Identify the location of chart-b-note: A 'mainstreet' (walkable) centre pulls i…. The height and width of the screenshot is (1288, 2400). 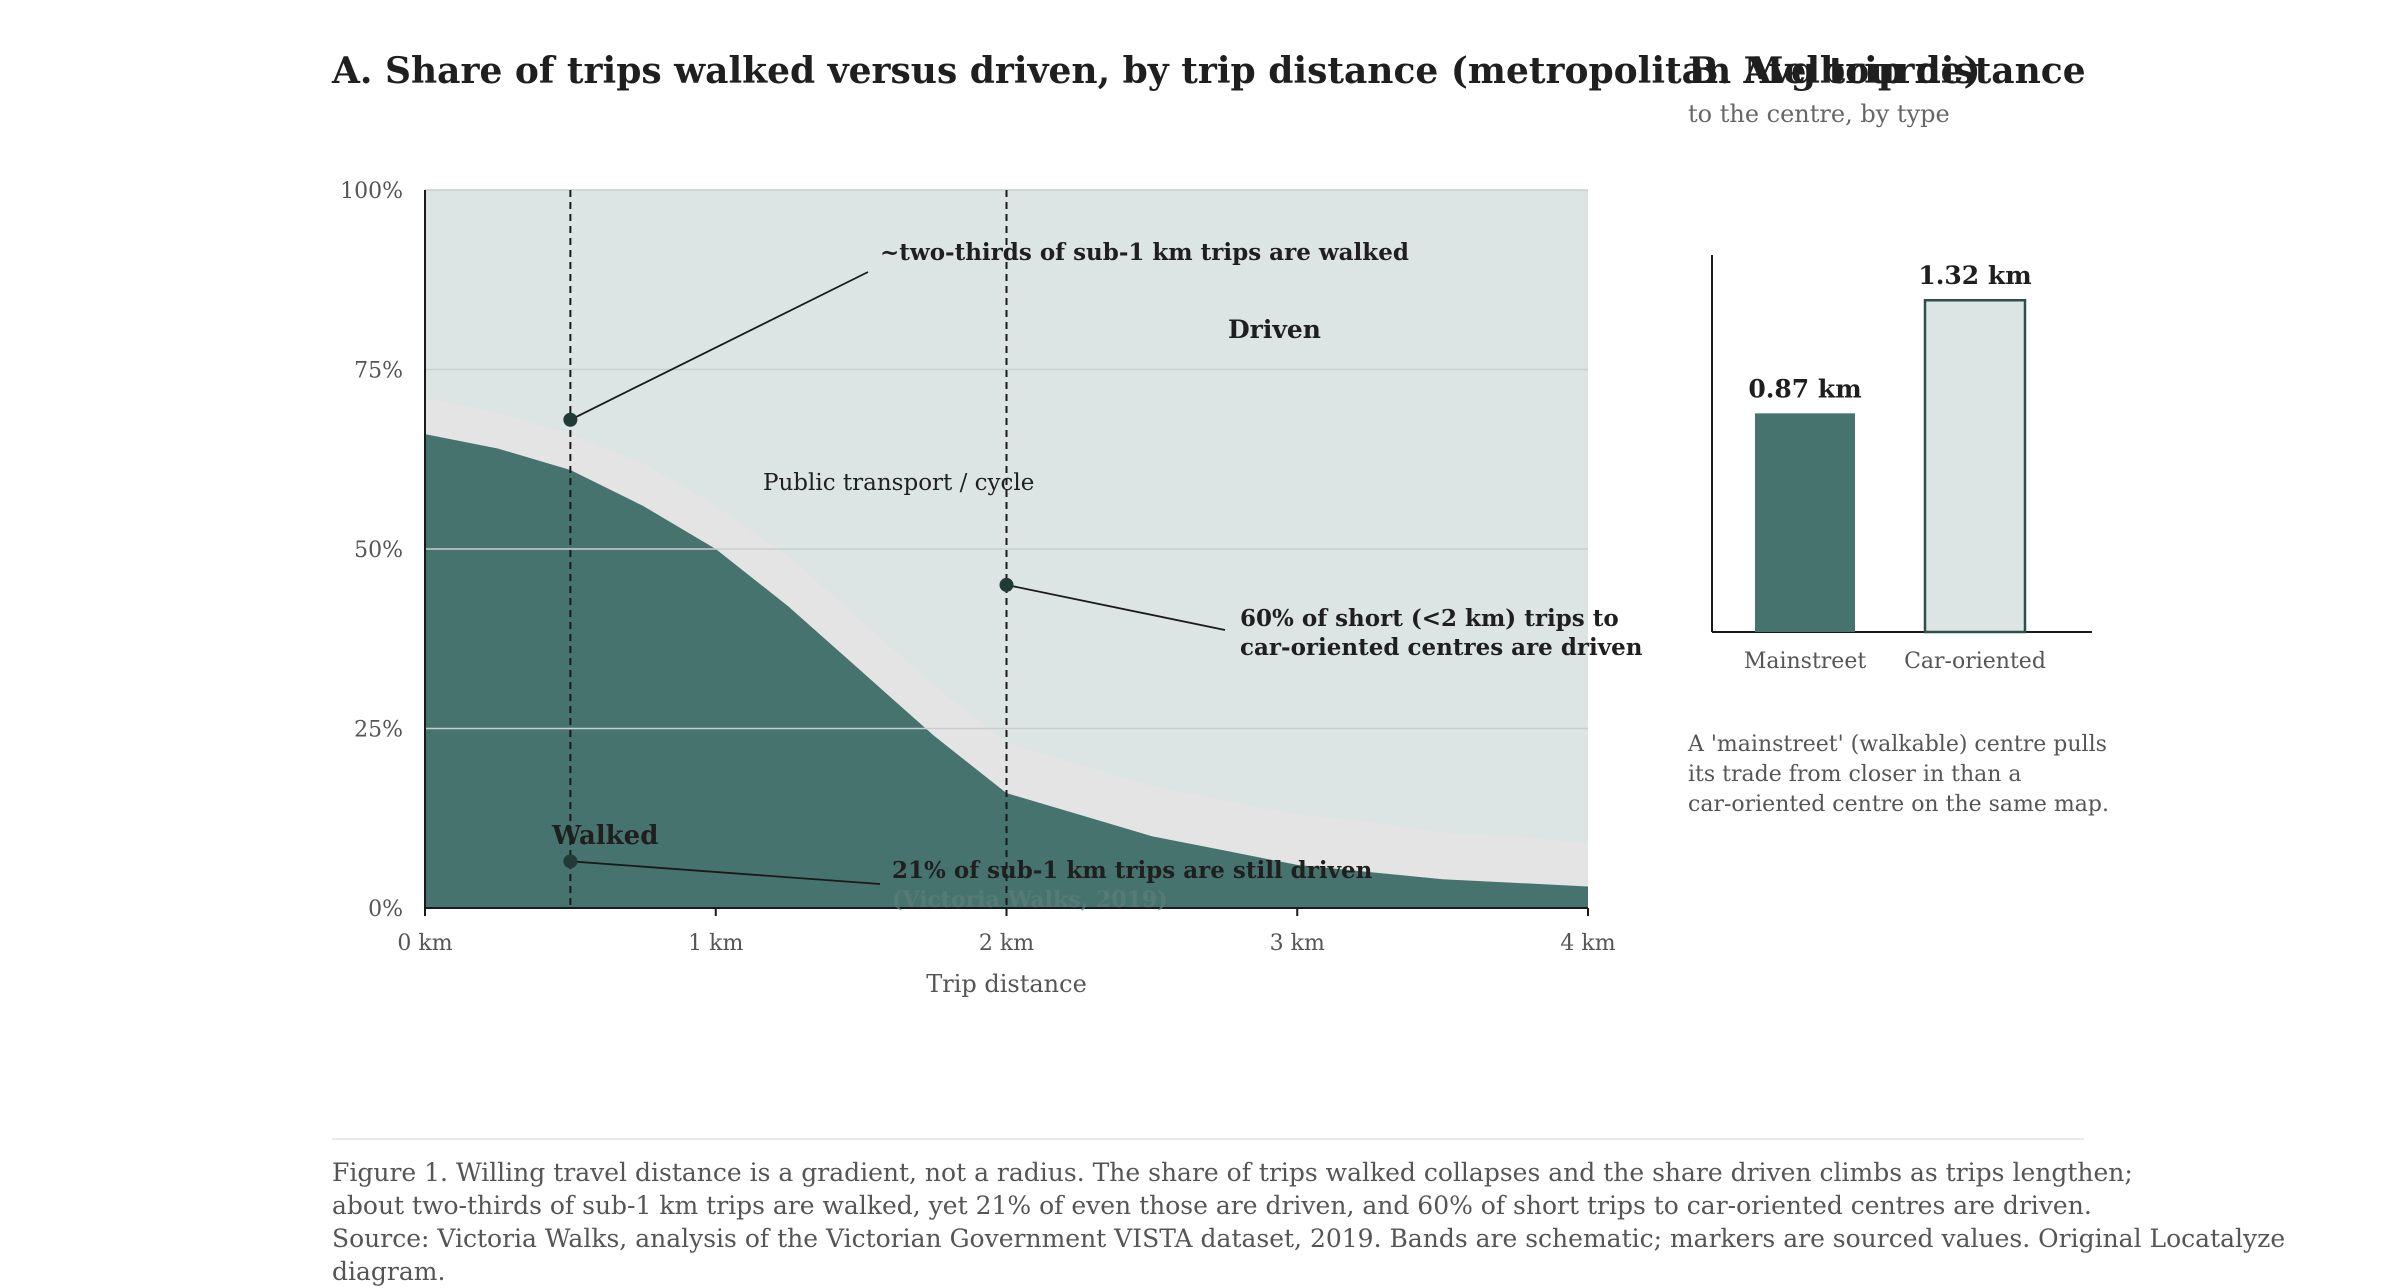
(1898, 775).